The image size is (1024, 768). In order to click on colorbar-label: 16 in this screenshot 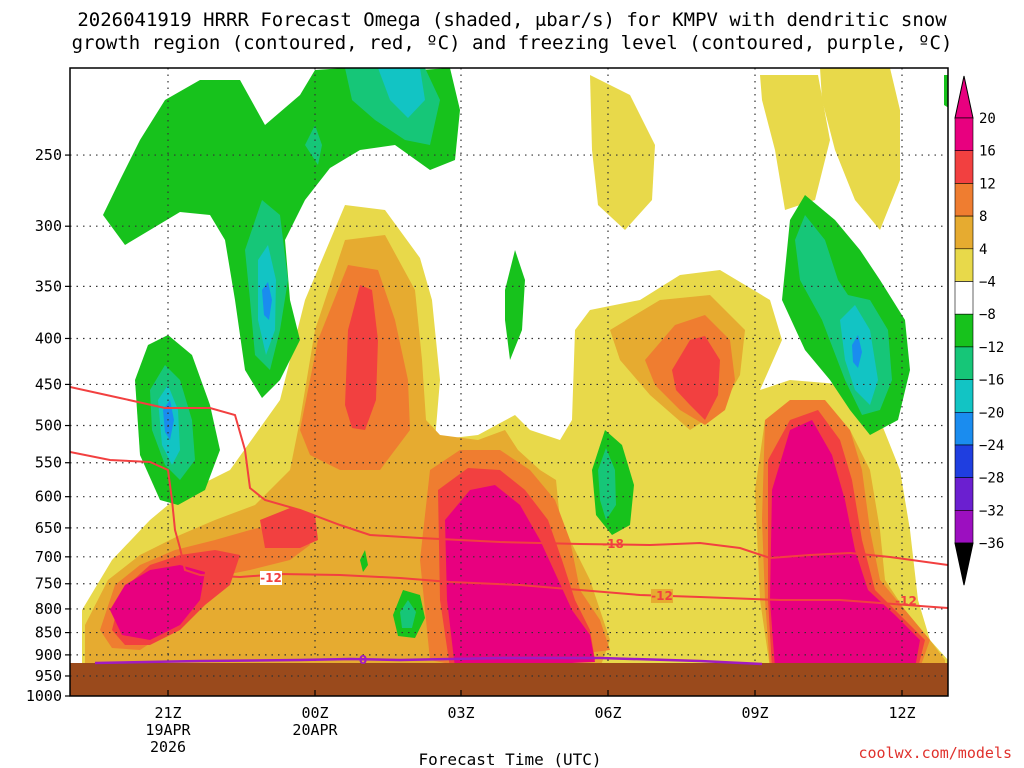, I will do `click(987, 152)`.